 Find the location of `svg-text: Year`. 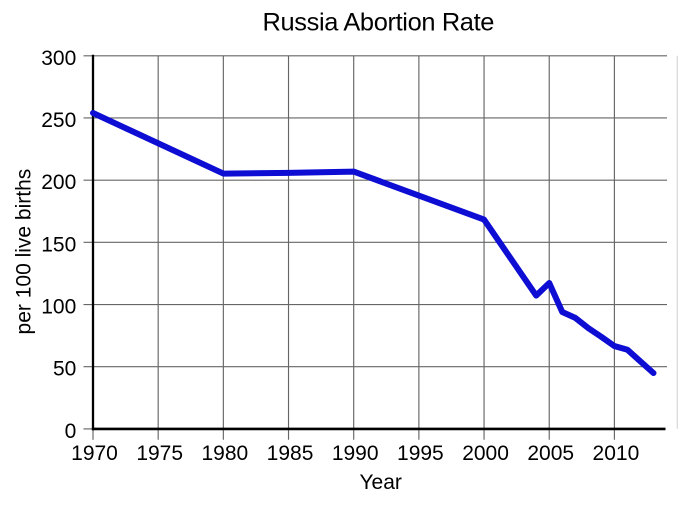

svg-text: Year is located at coordinates (380, 482).